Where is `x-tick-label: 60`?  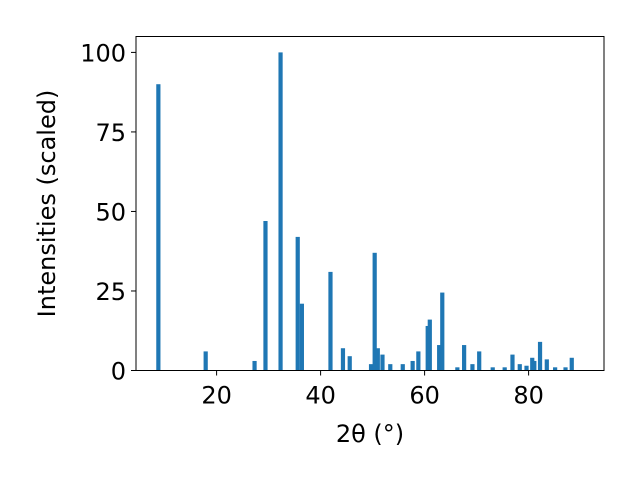
x-tick-label: 60 is located at coordinates (424, 396).